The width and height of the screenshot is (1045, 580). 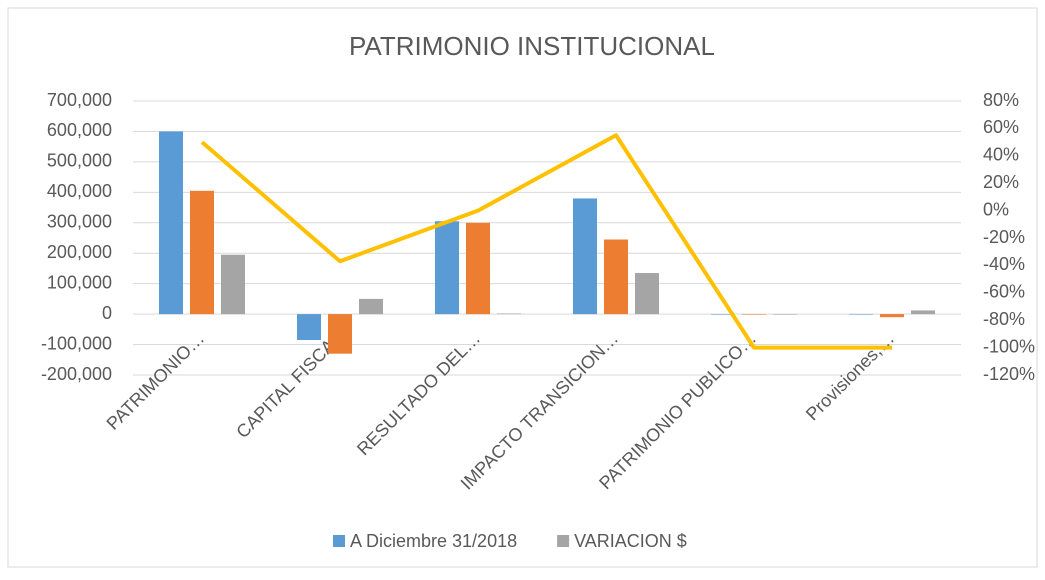 I want to click on y2-tick-label: 60%, so click(x=1001, y=127).